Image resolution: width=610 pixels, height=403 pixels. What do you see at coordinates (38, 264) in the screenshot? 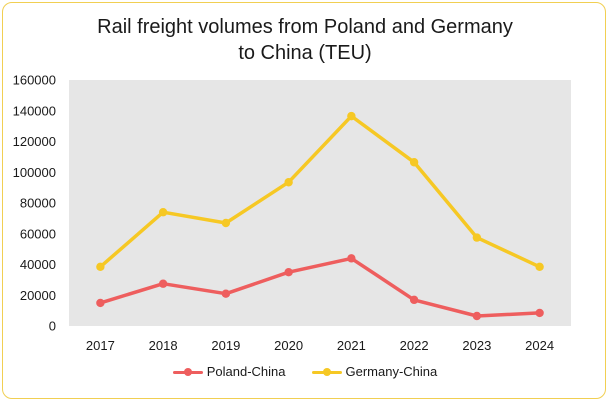
I see `y-tick-label: 40000` at bounding box center [38, 264].